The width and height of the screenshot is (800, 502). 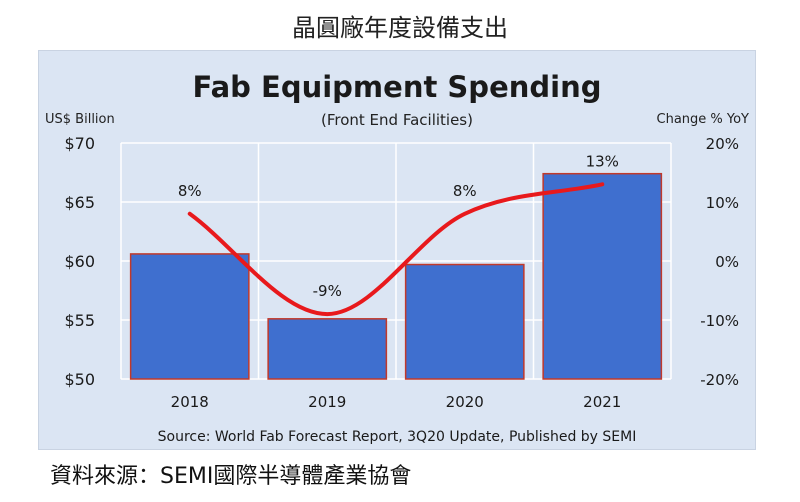 What do you see at coordinates (397, 120) in the screenshot?
I see `chart-subtitle: (Front End Facilities)` at bounding box center [397, 120].